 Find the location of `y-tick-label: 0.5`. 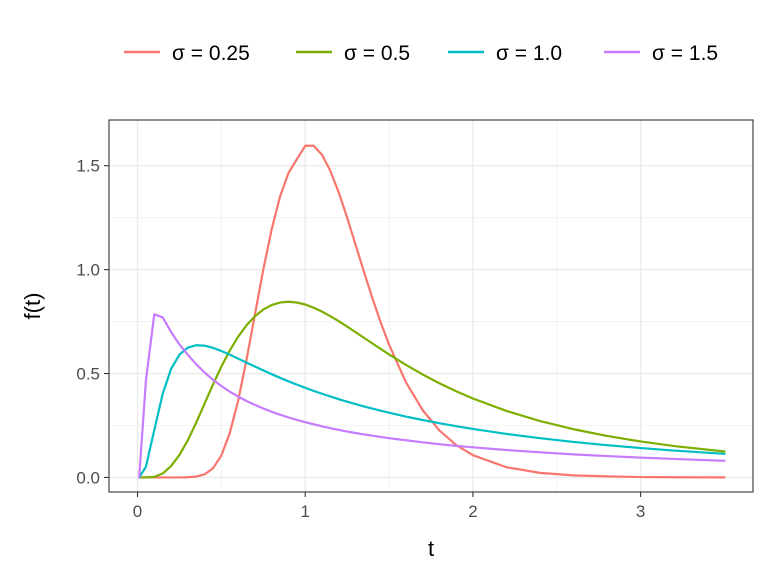

y-tick-label: 0.5 is located at coordinates (88, 374).